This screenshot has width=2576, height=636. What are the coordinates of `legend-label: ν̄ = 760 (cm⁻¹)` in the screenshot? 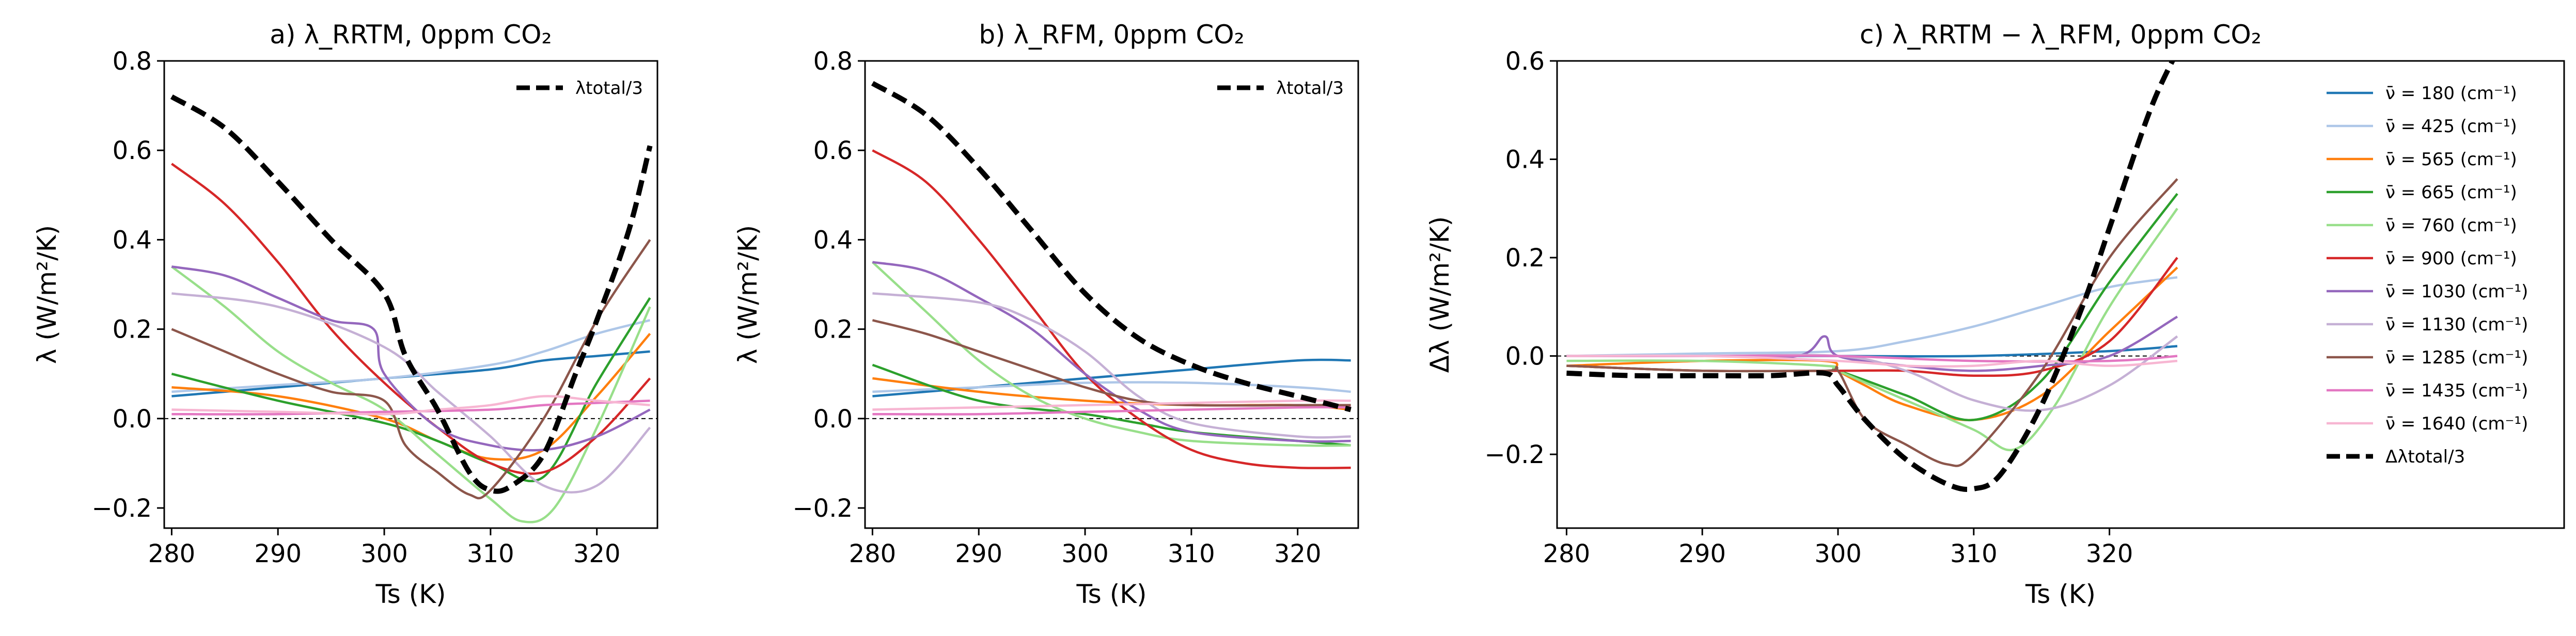 It's located at (2451, 226).